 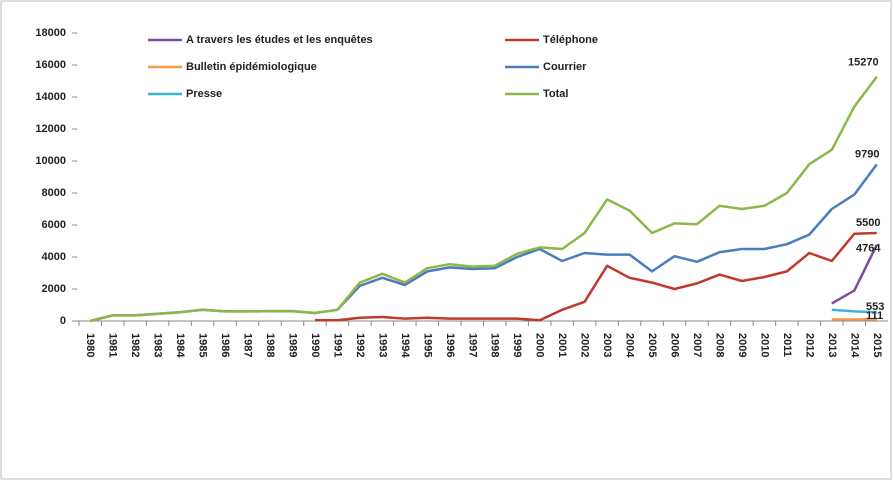 What do you see at coordinates (874, 316) in the screenshot?
I see `value-label: 111` at bounding box center [874, 316].